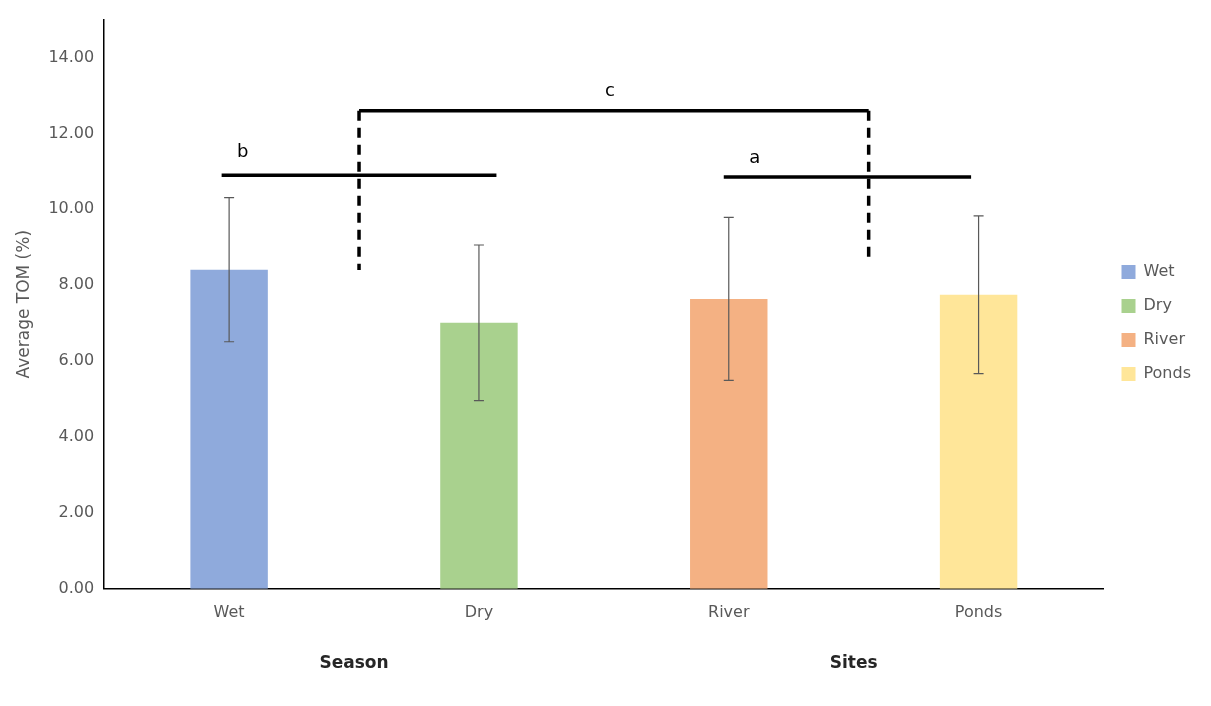 This screenshot has height=706, width=1211. What do you see at coordinates (755, 156) in the screenshot?
I see `annotation: a` at bounding box center [755, 156].